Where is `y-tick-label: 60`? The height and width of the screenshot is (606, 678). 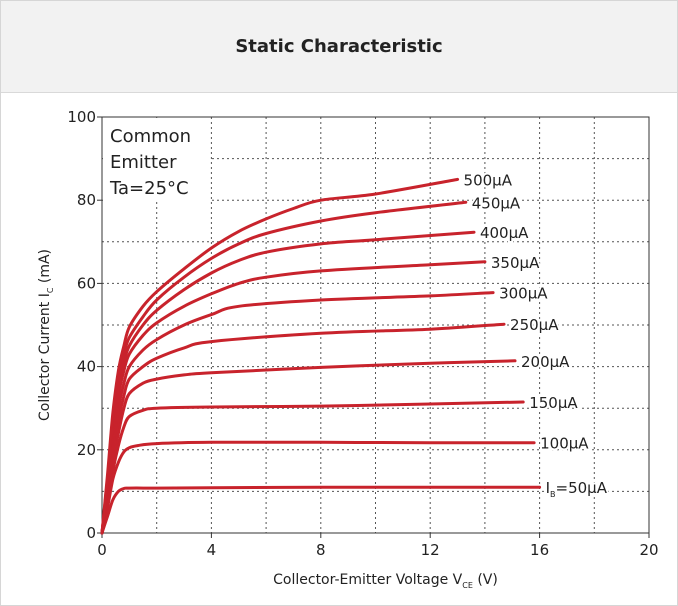
y-tick-label: 60 is located at coordinates (86, 283).